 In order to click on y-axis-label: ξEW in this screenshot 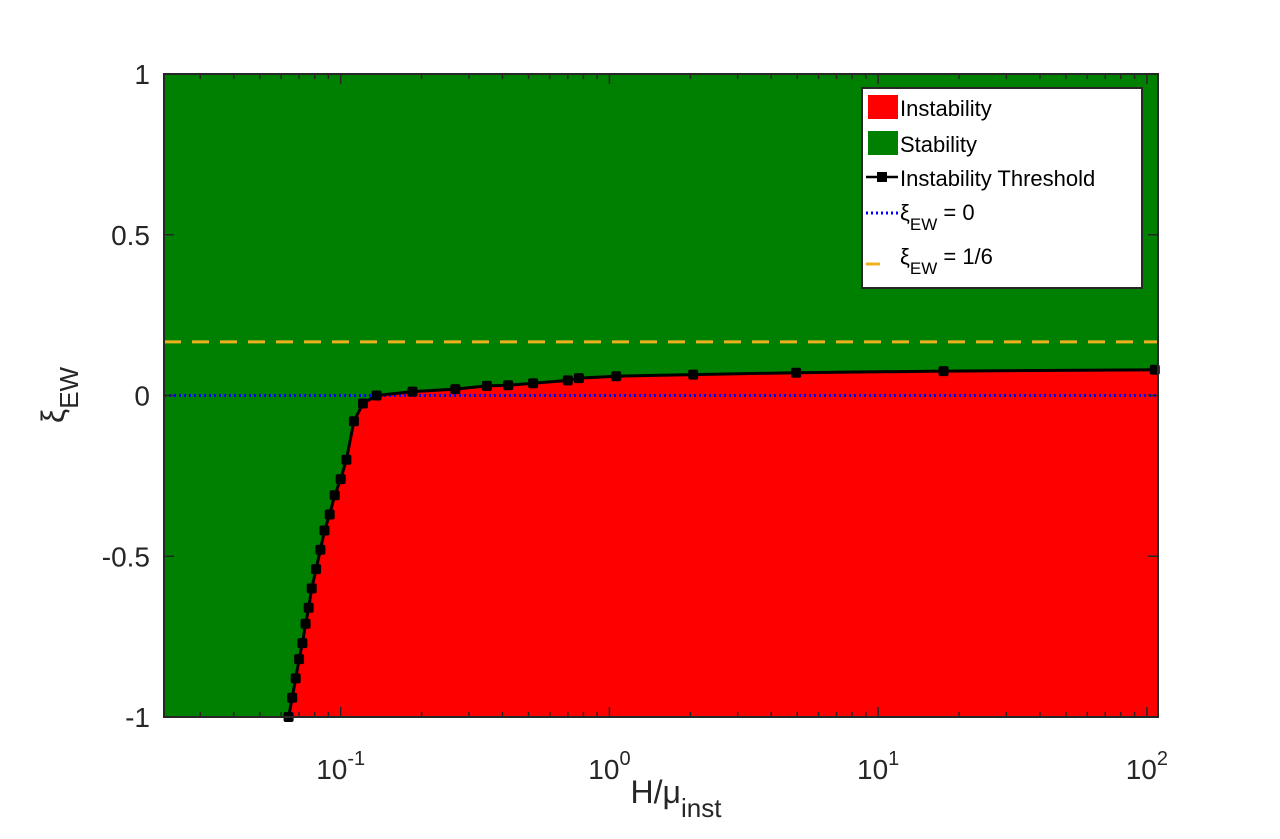, I will do `click(59, 394)`.